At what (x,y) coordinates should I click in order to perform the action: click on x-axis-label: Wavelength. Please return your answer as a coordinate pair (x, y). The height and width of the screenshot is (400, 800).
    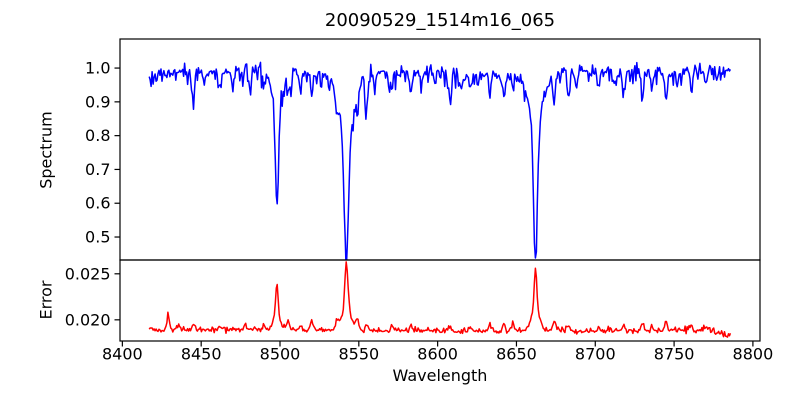
    Looking at the image, I should click on (440, 375).